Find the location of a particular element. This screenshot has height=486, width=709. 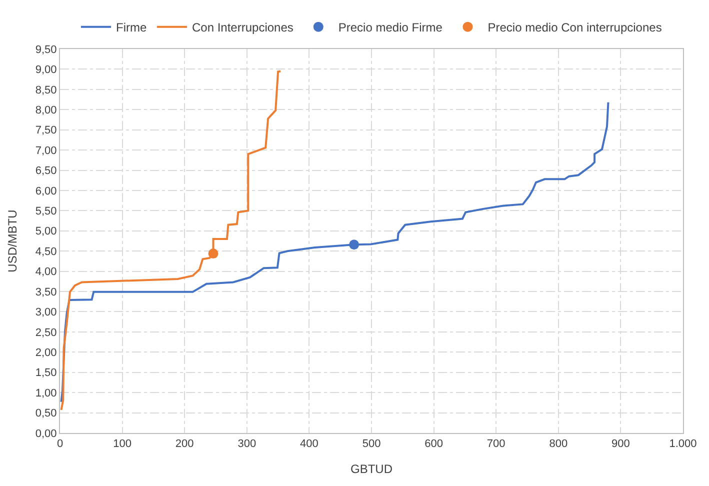

y-tick-label: 0,00 is located at coordinates (46, 434).